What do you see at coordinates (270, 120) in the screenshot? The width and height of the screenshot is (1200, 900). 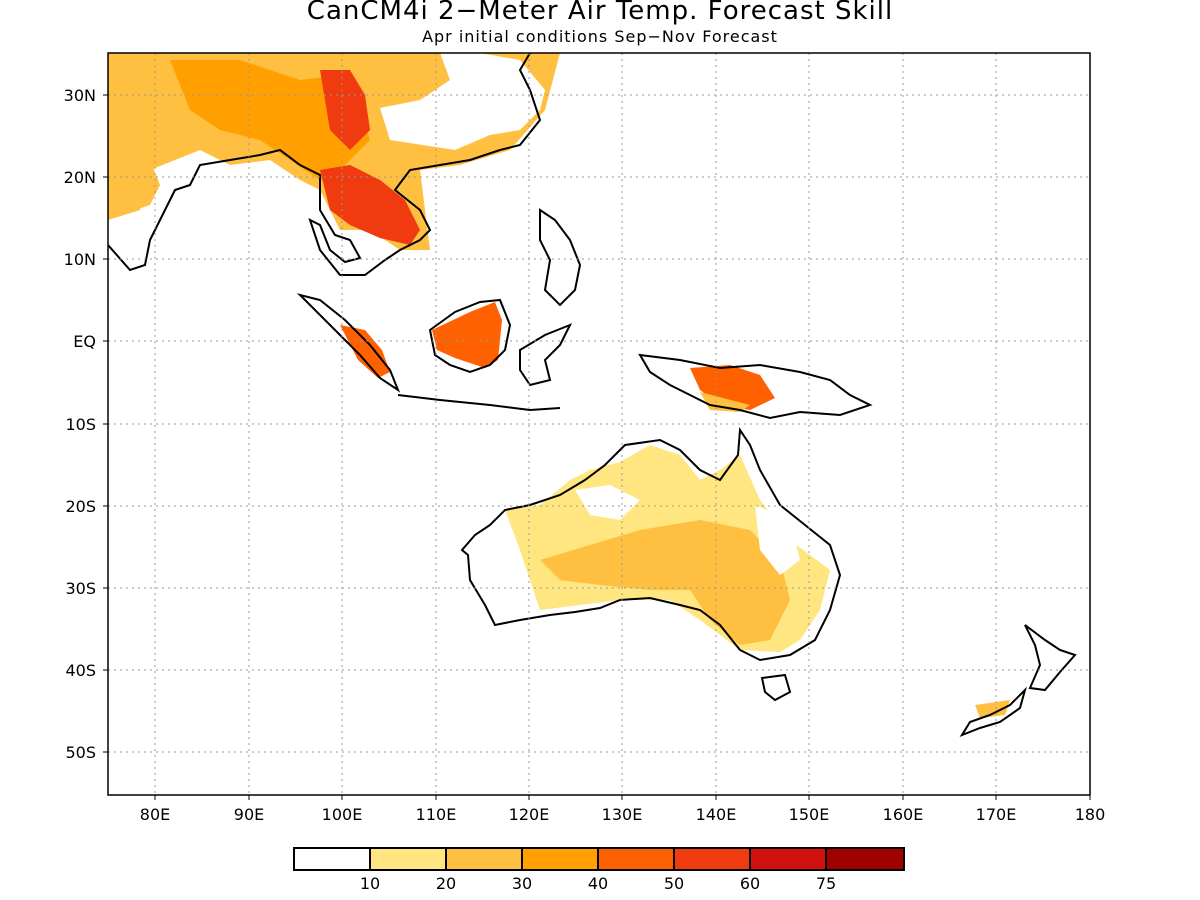 I see `skill-region-asia-deep` at bounding box center [270, 120].